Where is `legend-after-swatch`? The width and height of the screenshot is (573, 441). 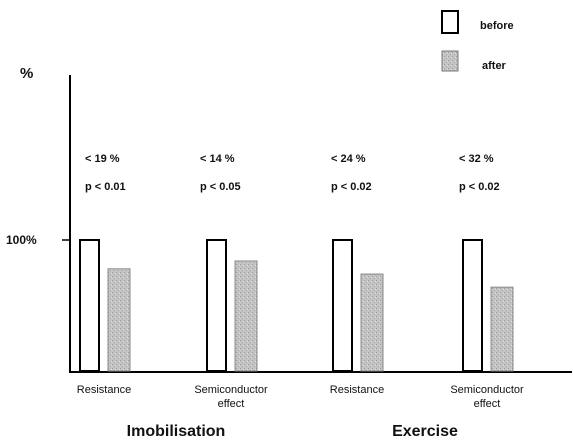 legend-after-swatch is located at coordinates (450, 61).